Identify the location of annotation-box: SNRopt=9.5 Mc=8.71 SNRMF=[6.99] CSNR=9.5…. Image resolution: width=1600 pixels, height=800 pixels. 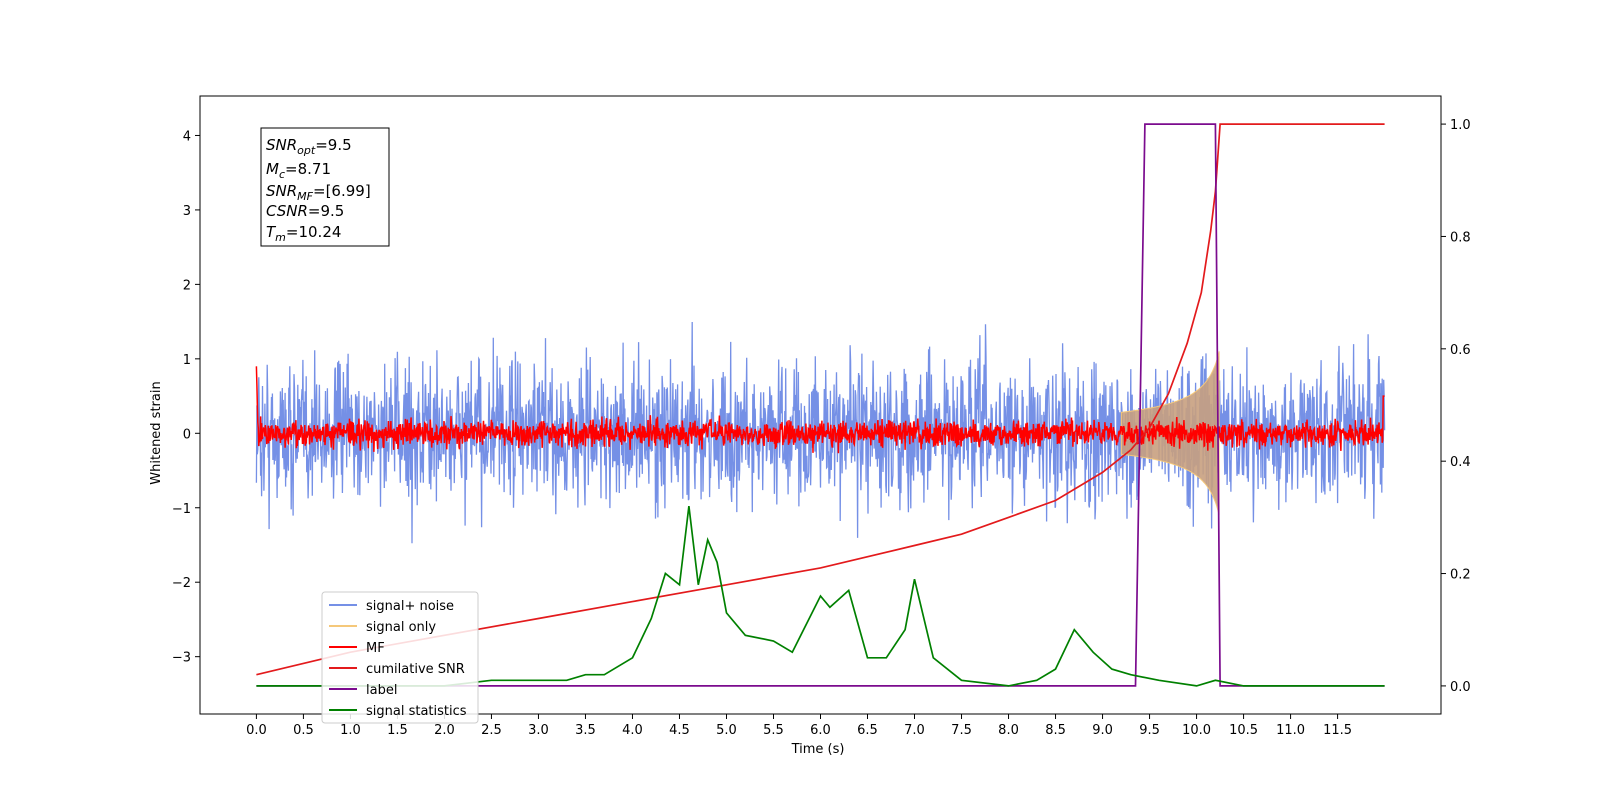
(325, 187).